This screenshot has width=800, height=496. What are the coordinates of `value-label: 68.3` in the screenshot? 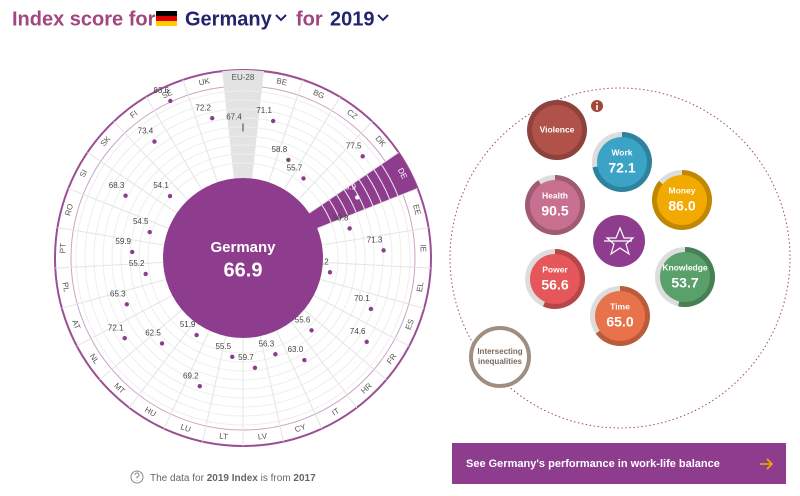 It's located at (117, 185).